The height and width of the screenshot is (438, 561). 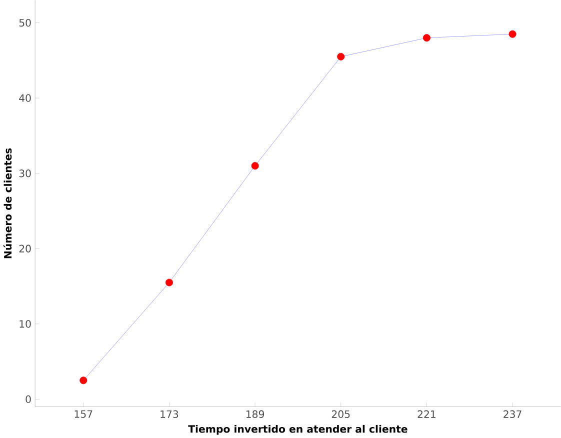 I want to click on y-tick-label: 30, so click(x=25, y=173).